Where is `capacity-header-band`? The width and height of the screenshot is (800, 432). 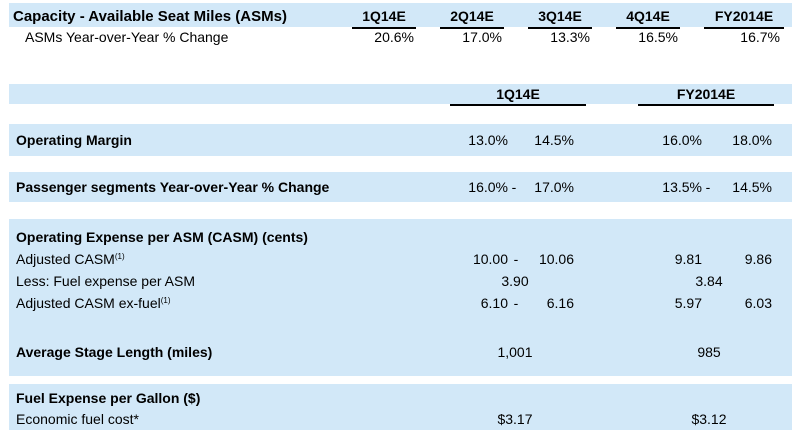
capacity-header-band is located at coordinates (400, 15).